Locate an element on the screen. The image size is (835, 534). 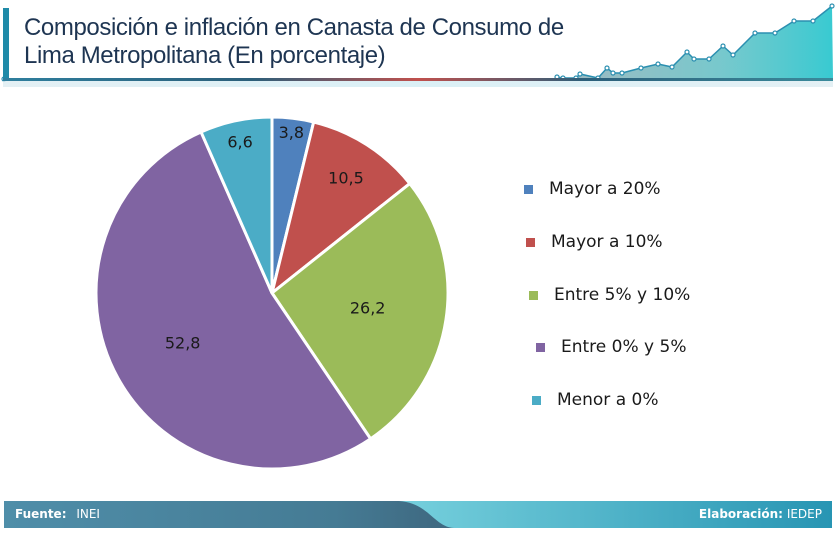
legend-label: Entre 5% y 10% is located at coordinates (622, 295).